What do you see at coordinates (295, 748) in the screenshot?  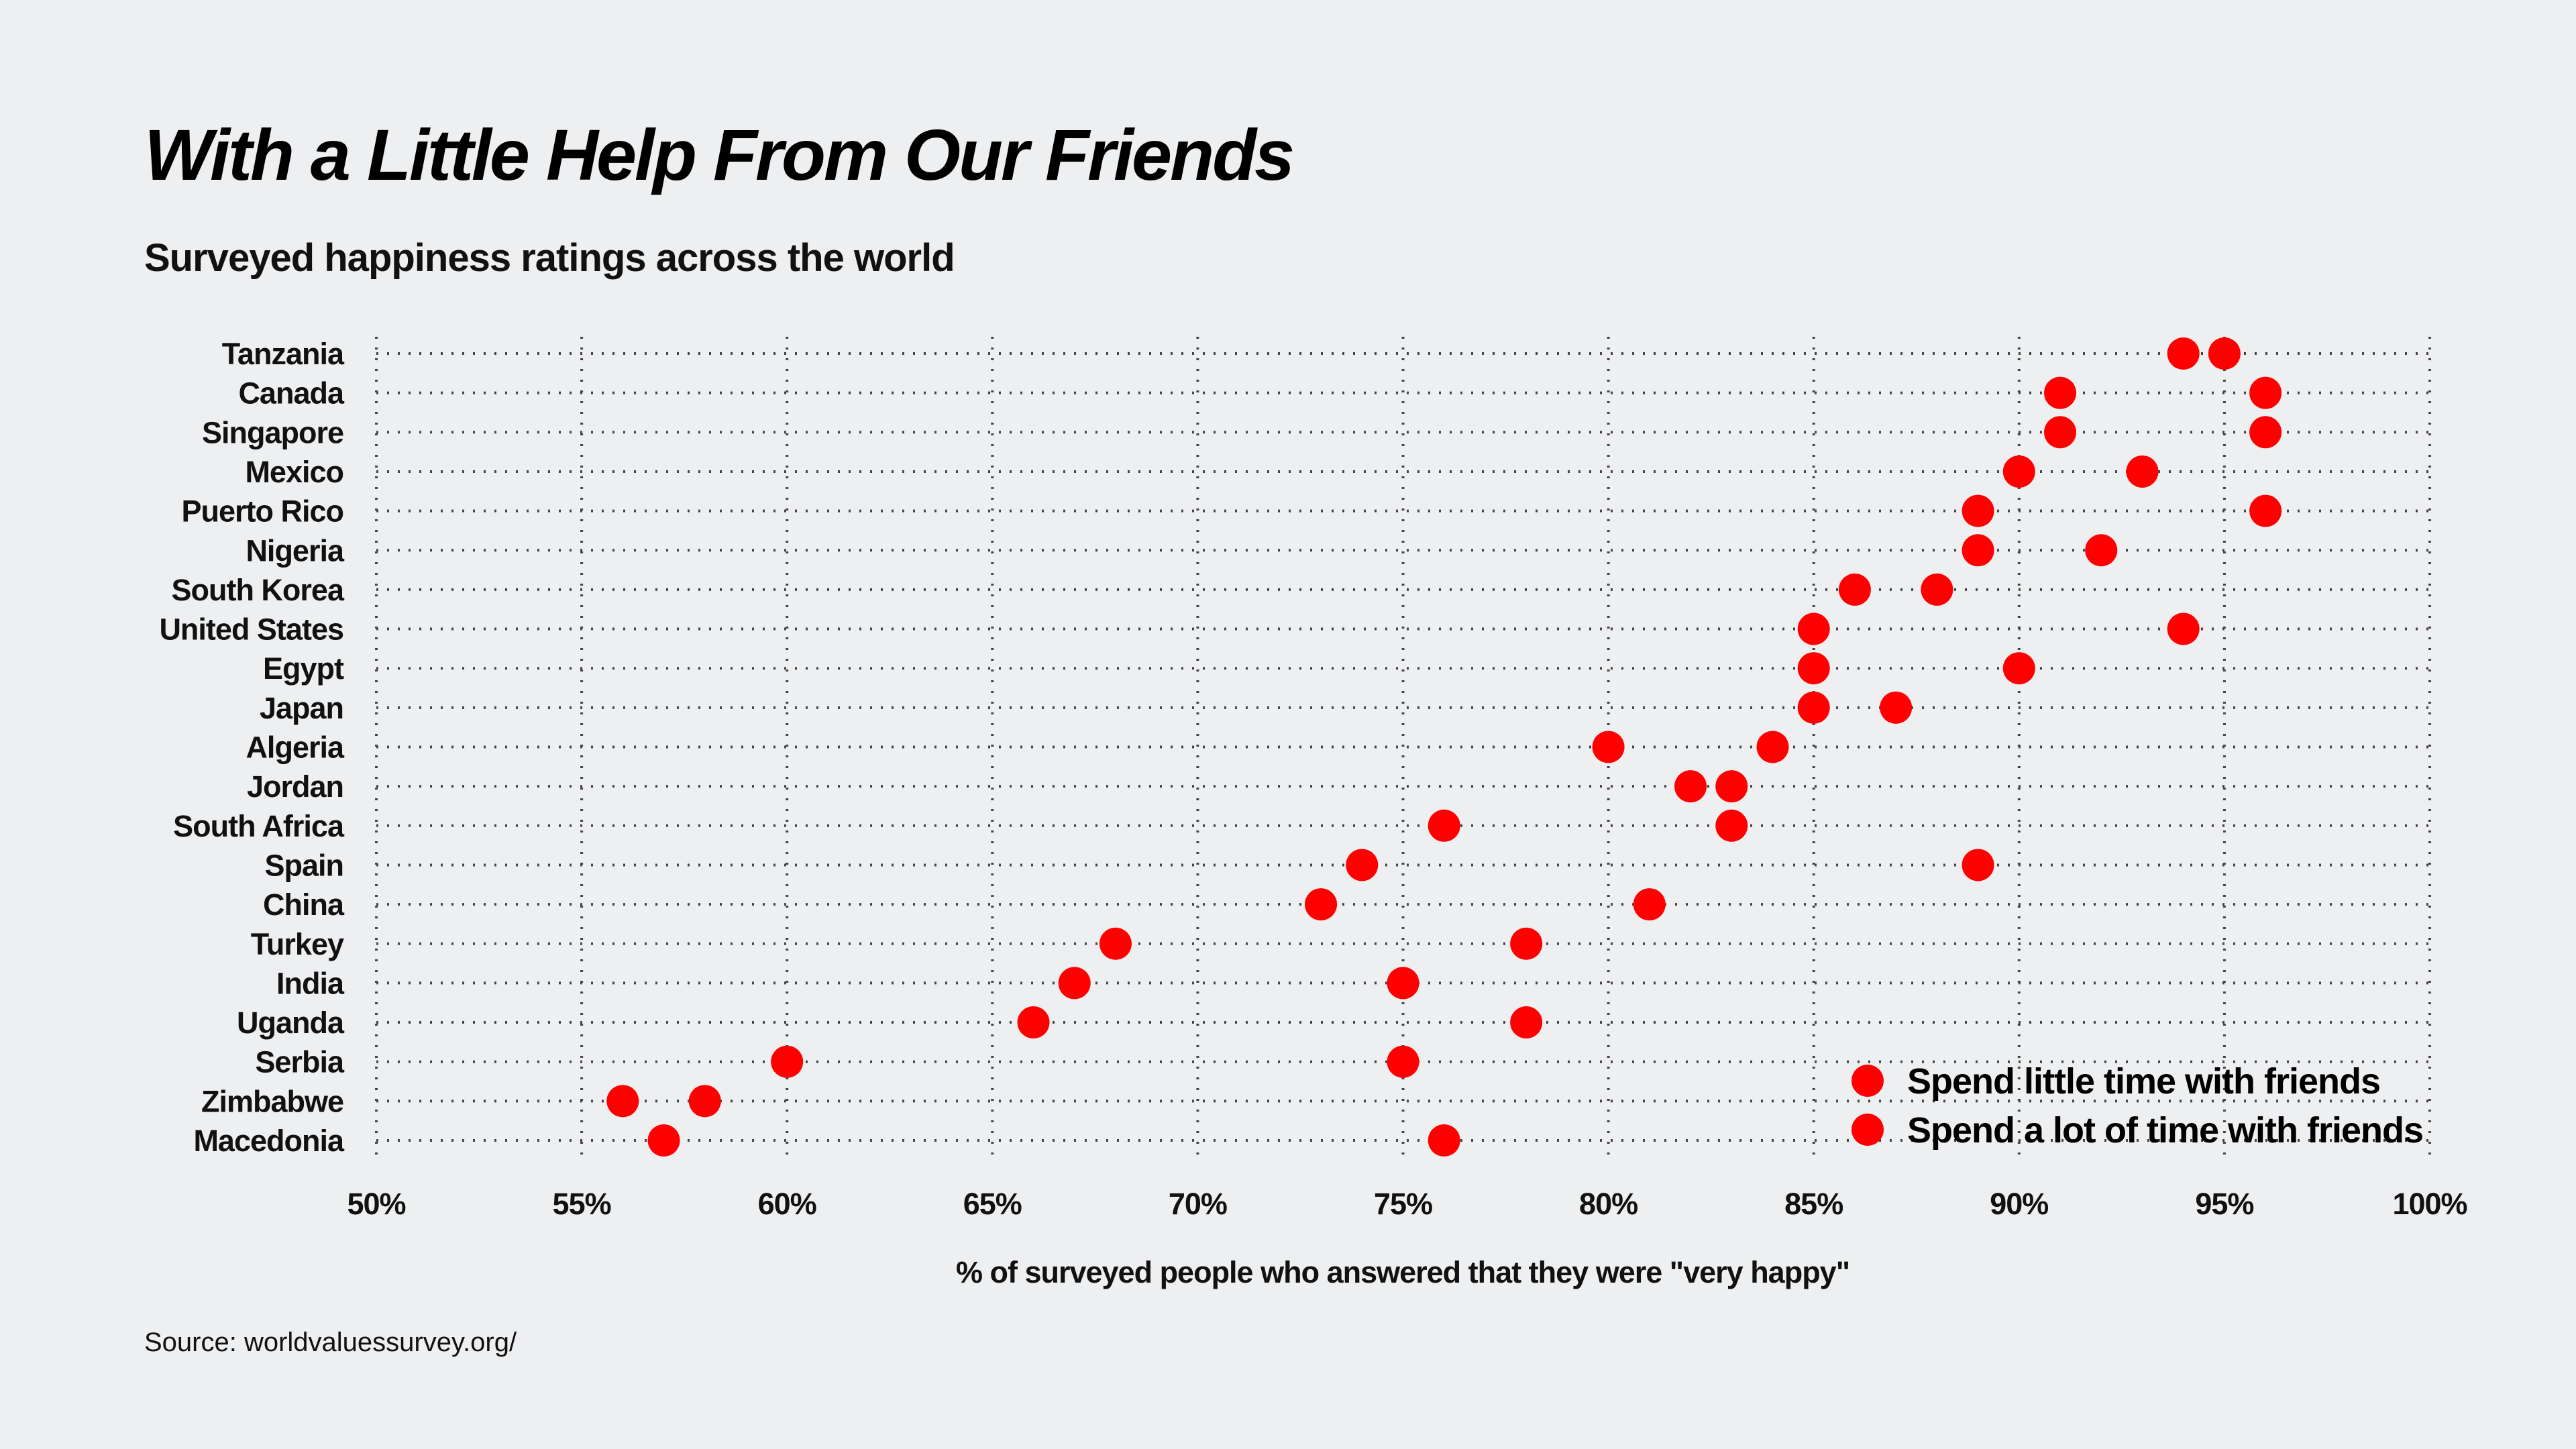 I see `category-label: Algeria` at bounding box center [295, 748].